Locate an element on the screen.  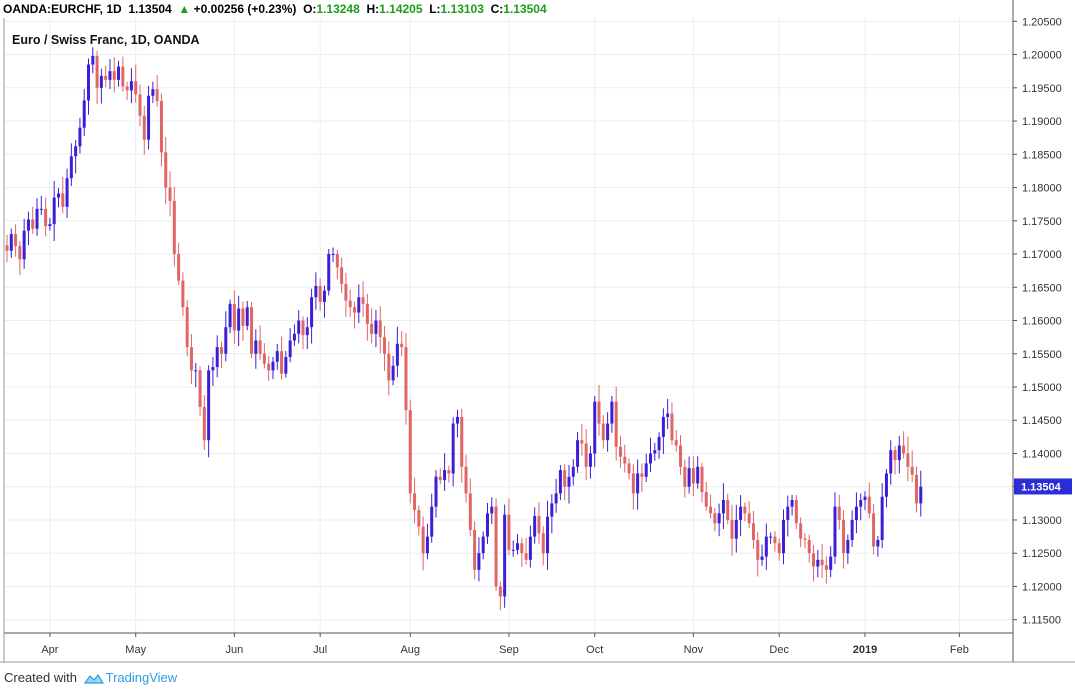
tradingview-logo-icon is located at coordinates (93, 678).